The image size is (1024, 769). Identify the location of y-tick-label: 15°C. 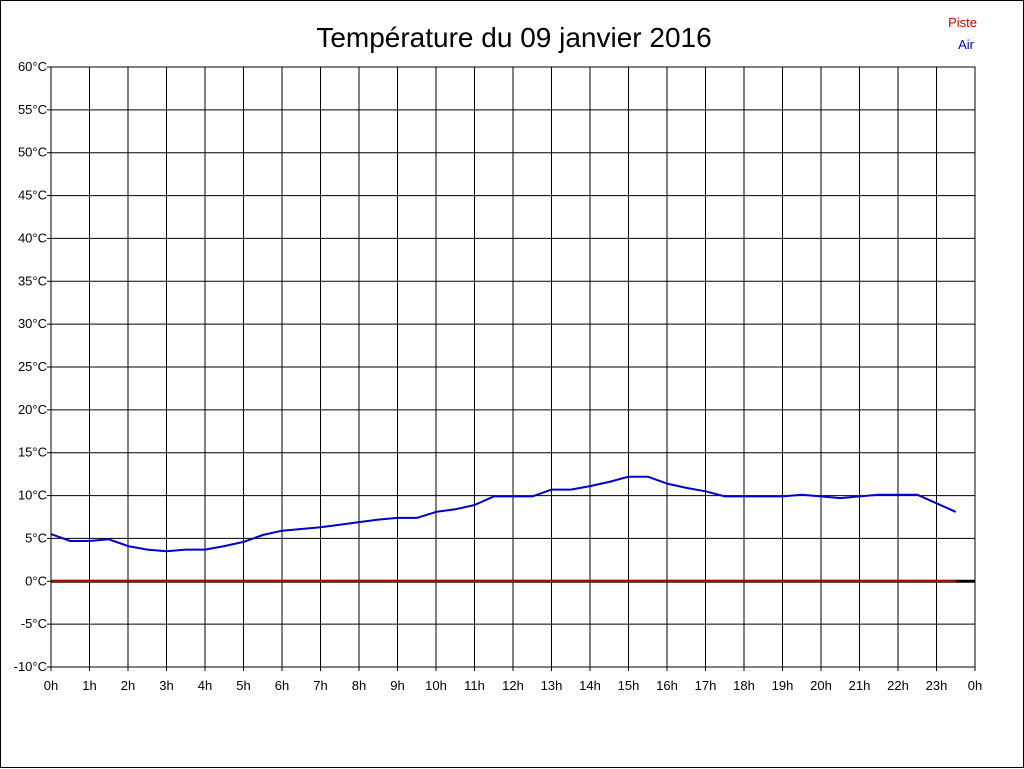
(32, 452).